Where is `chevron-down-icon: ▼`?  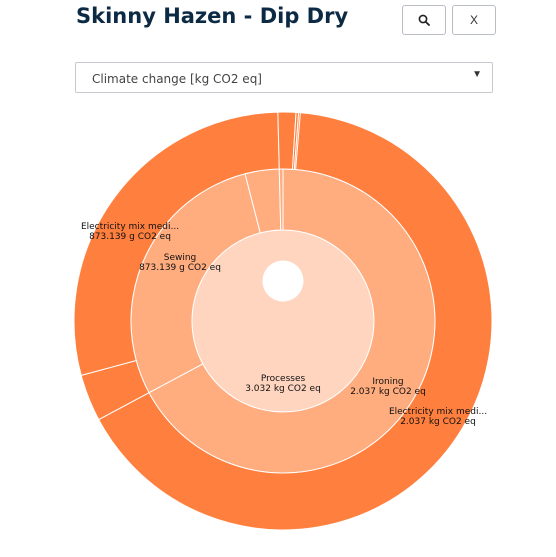 chevron-down-icon: ▼ is located at coordinates (477, 74).